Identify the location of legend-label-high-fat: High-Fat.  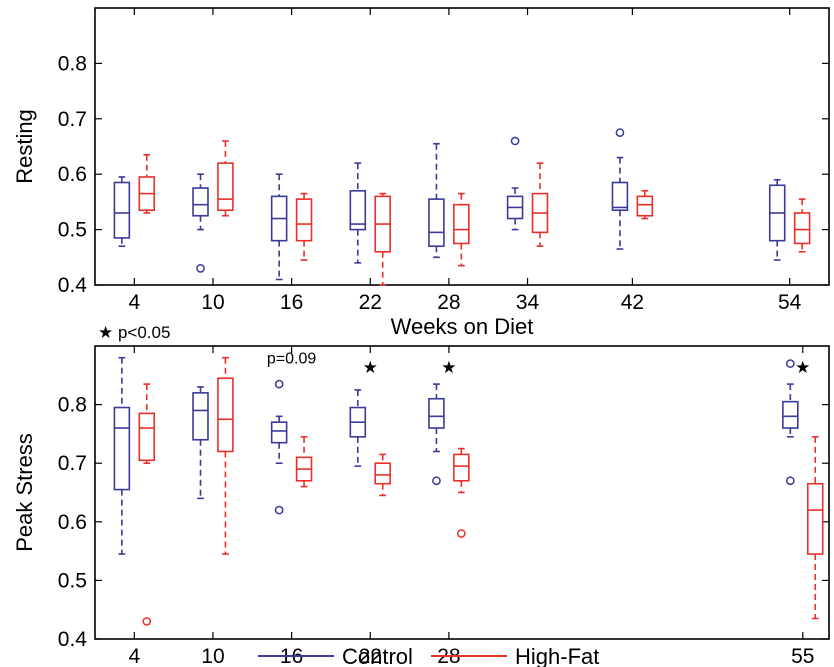
(557, 655).